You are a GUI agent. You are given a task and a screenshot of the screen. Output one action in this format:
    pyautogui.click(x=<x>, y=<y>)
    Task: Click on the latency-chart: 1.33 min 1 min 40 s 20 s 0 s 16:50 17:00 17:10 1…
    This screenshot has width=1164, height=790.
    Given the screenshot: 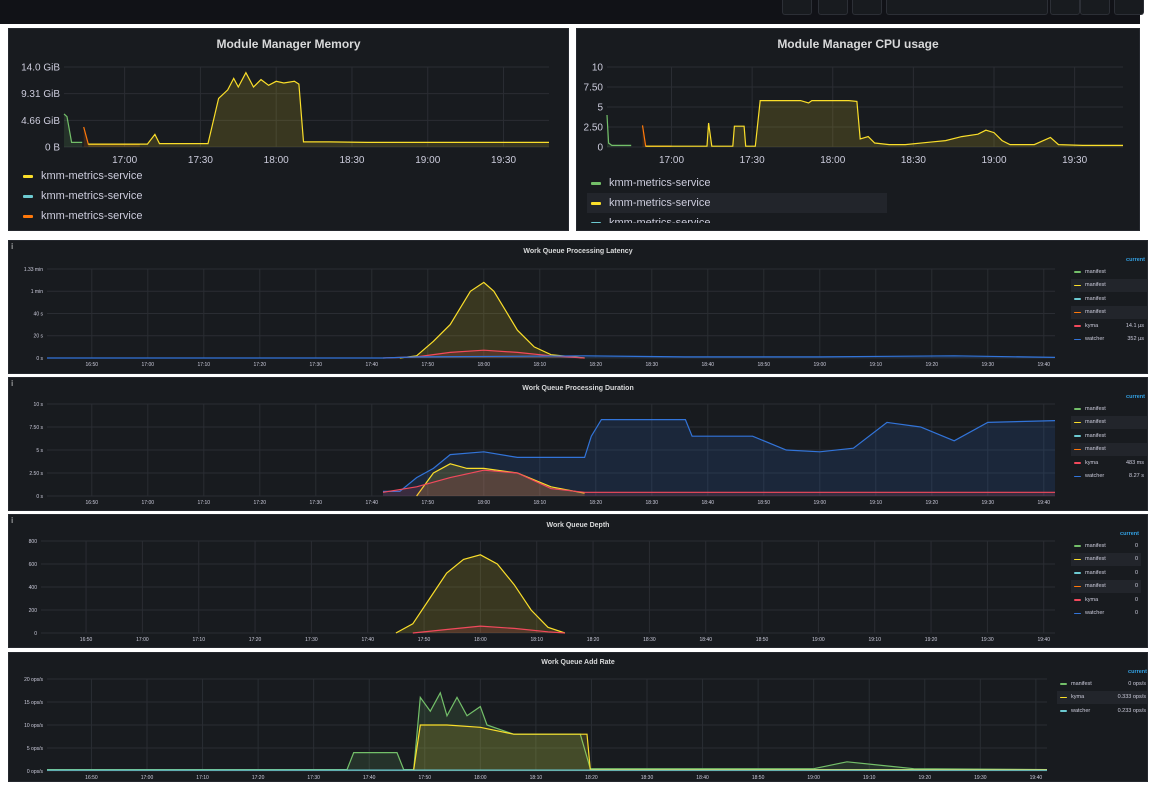 What is the action you would take?
    pyautogui.click(x=539, y=314)
    